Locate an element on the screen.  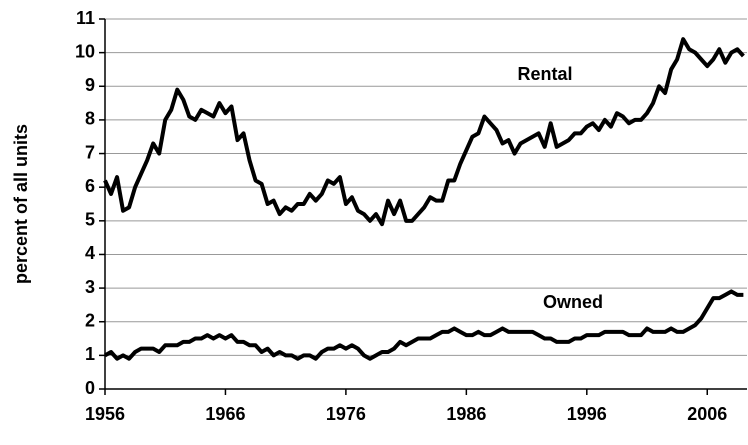
y-tick-label: 9 is located at coordinates (90, 85).